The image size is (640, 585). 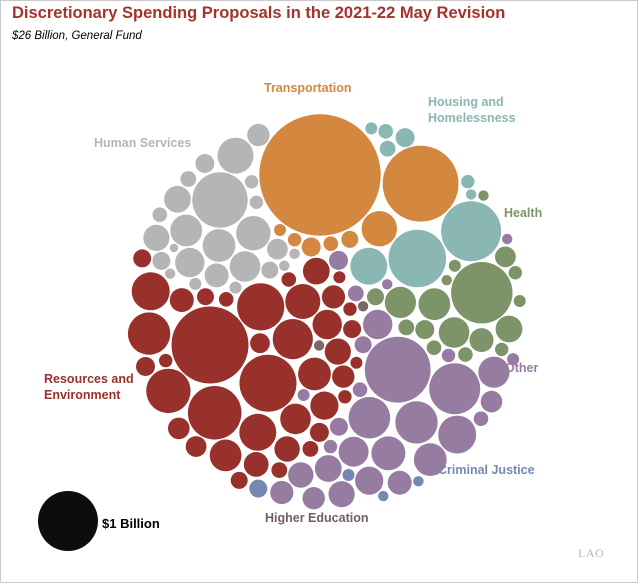 What do you see at coordinates (131, 523) in the screenshot?
I see `legend-label: $1 Billion` at bounding box center [131, 523].